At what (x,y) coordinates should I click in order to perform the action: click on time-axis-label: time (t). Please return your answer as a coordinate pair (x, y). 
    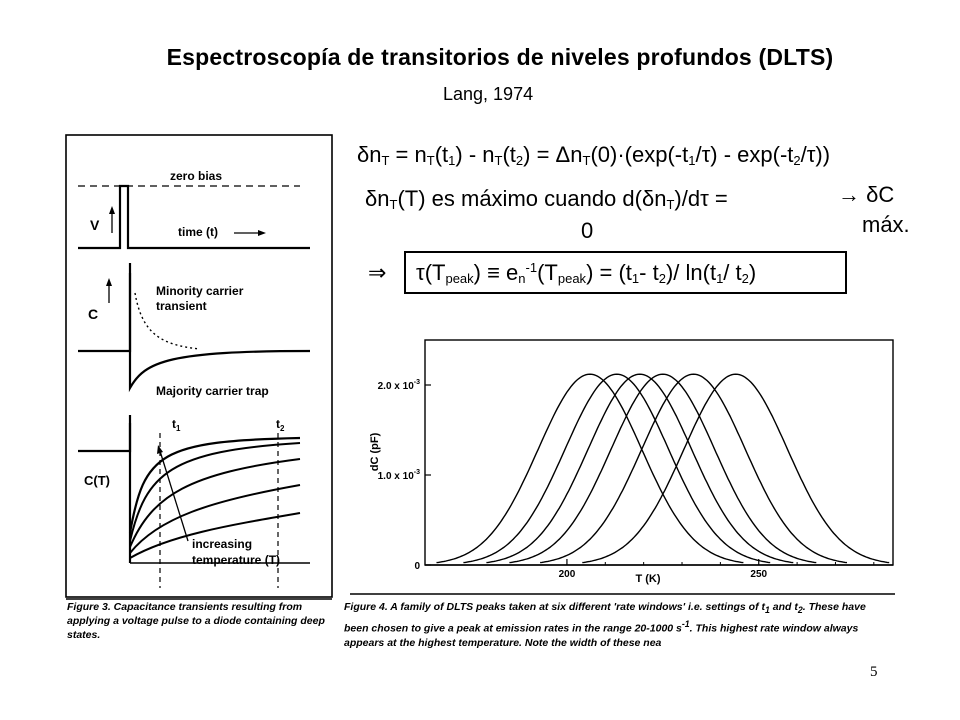
    Looking at the image, I should click on (198, 232).